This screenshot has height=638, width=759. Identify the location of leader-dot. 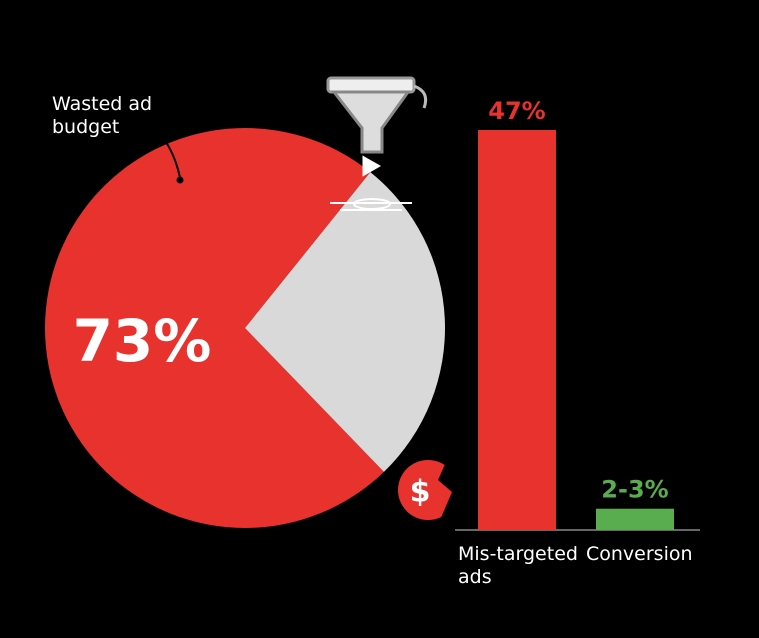
(180, 180).